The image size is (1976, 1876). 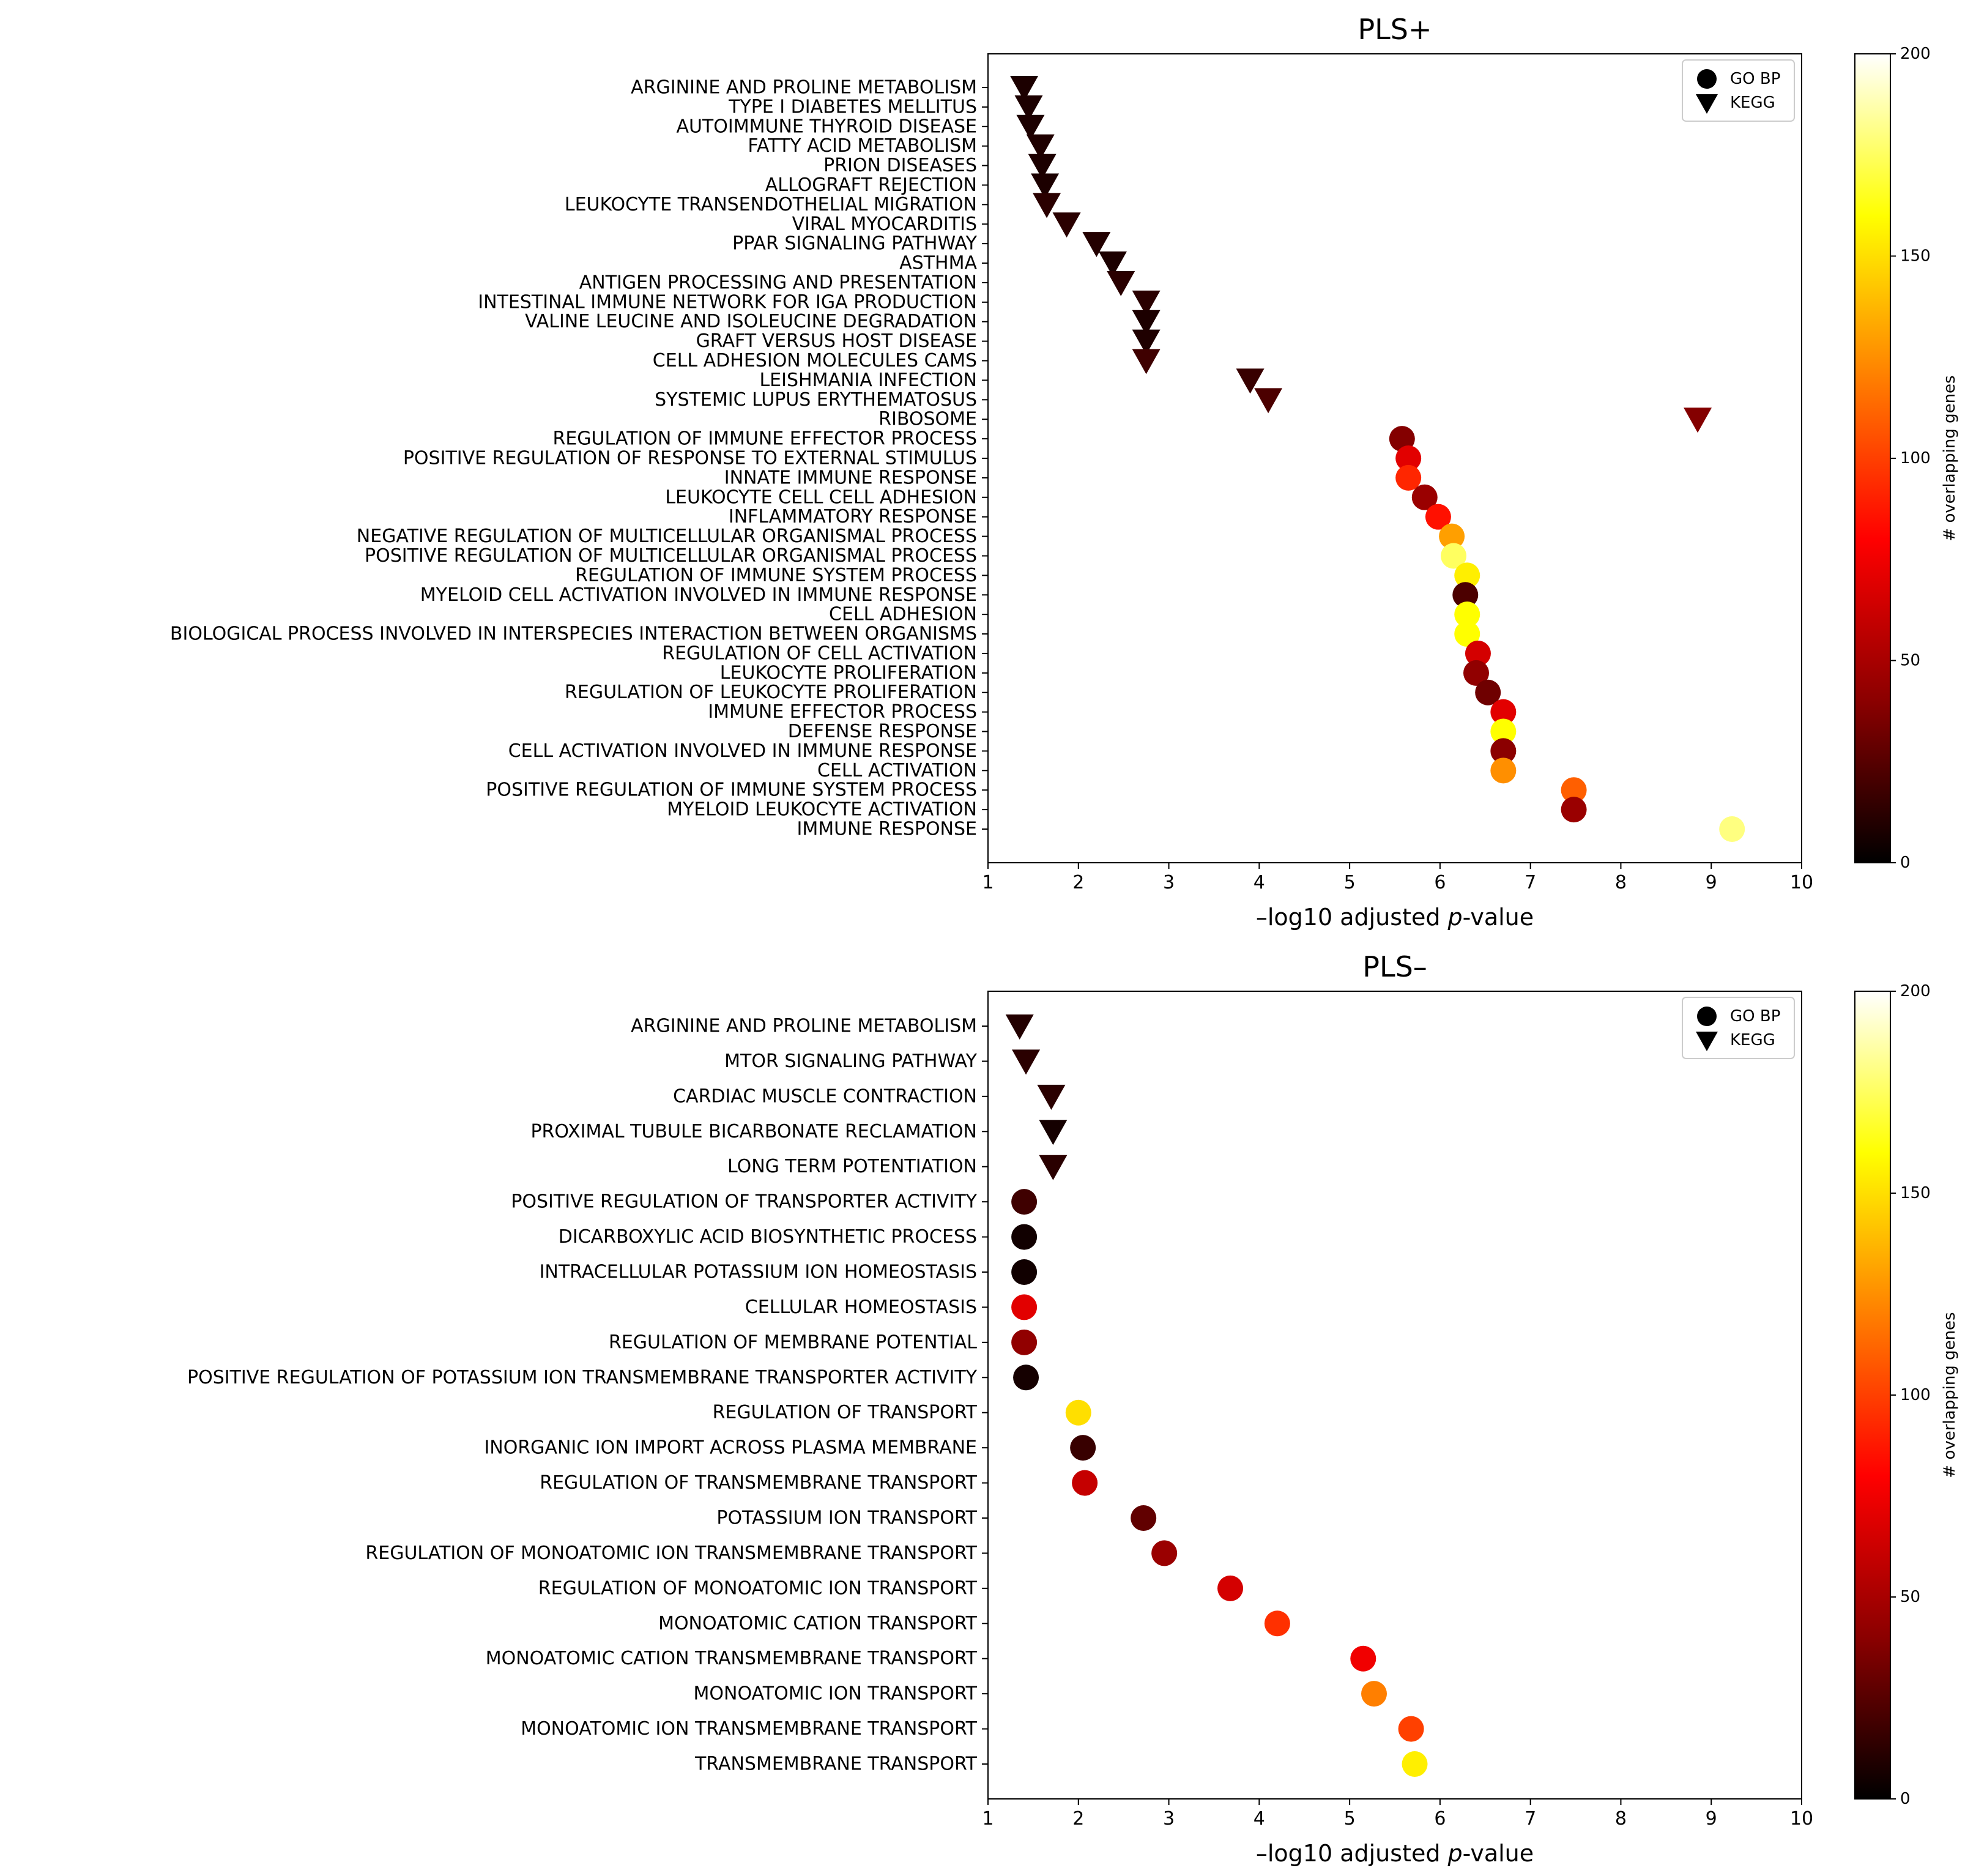 What do you see at coordinates (758, 1588) in the screenshot?
I see `y-tick-label: REGULATION OF MONOATOMIC ION TRANSPORT` at bounding box center [758, 1588].